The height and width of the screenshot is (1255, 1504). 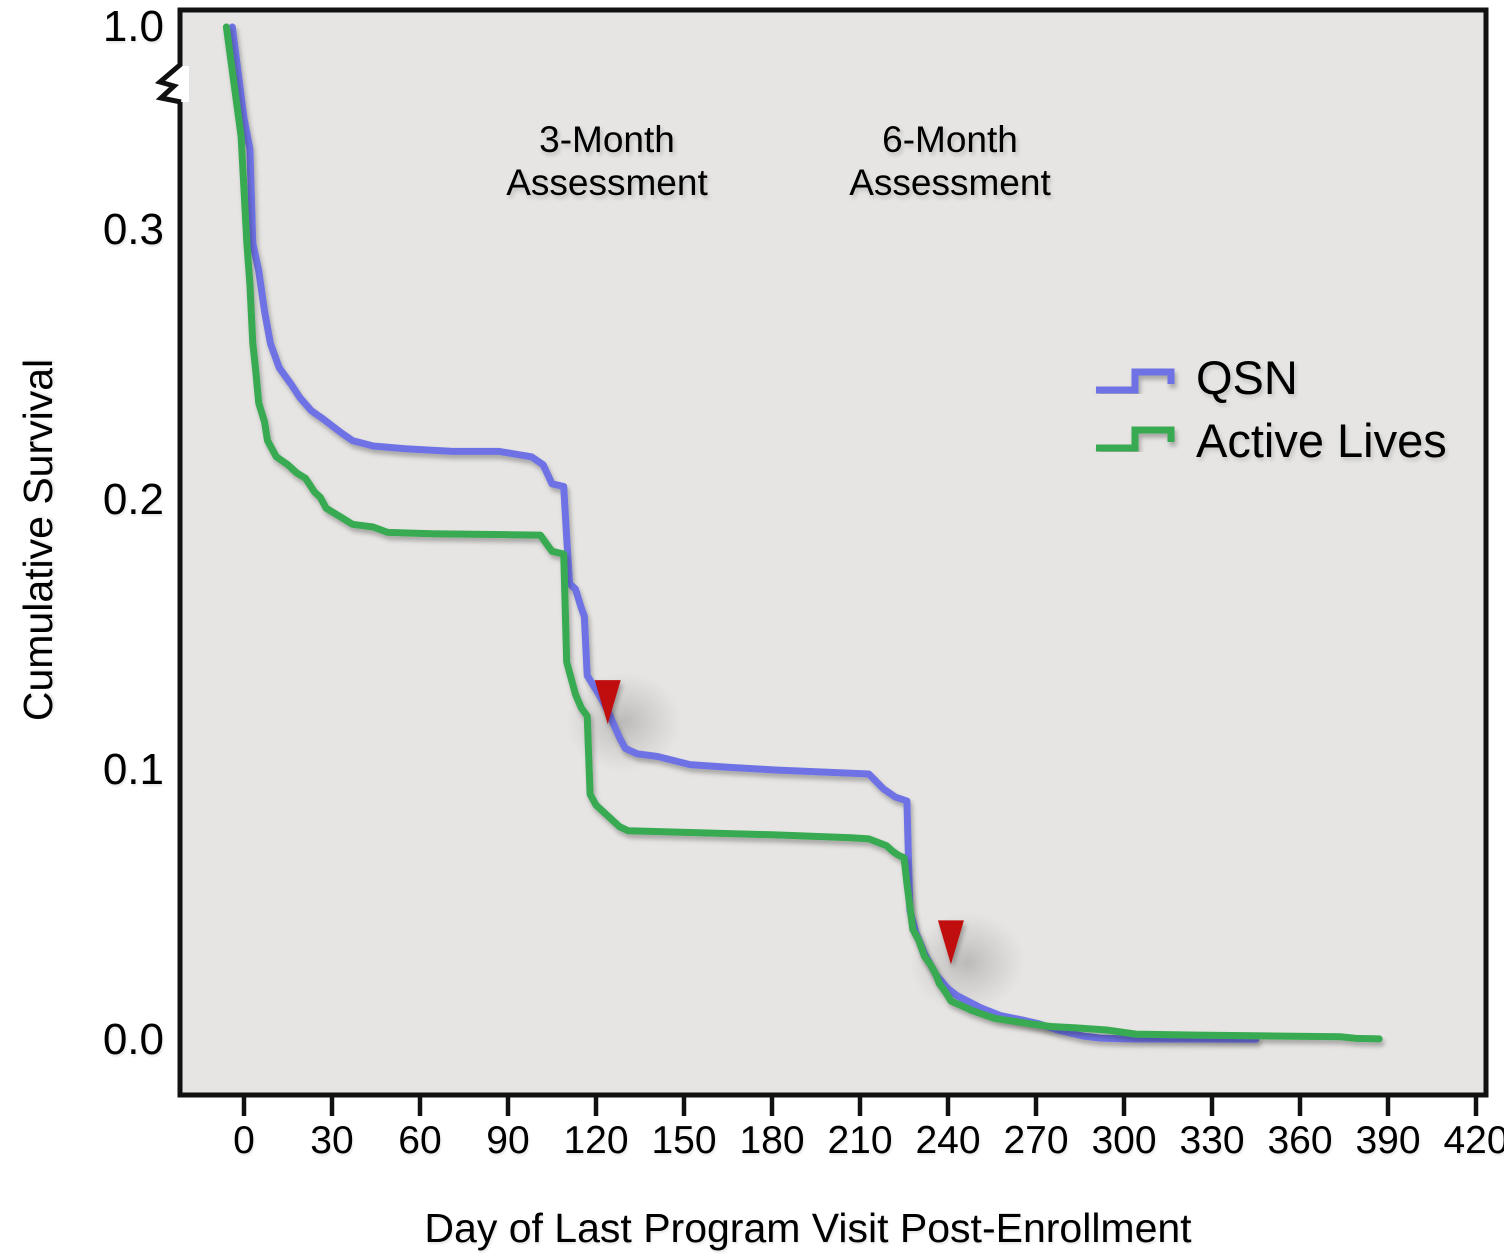 I want to click on y-axis-title: Cumulative Survival, so click(x=38, y=540).